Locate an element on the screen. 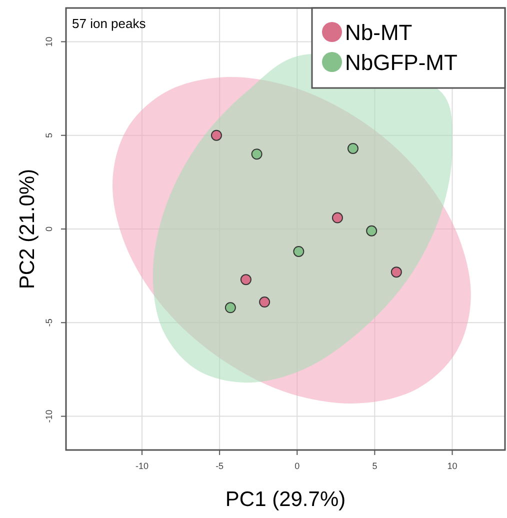 This screenshot has width=507, height=518. x-tick-label: 5 is located at coordinates (375, 466).